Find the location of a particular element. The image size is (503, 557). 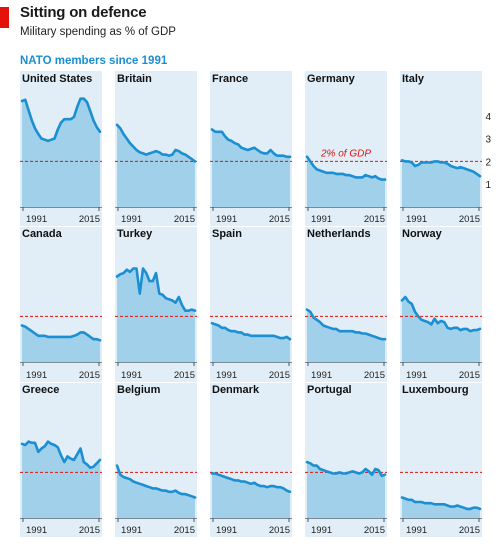

panel-title: Italy is located at coordinates (413, 79).